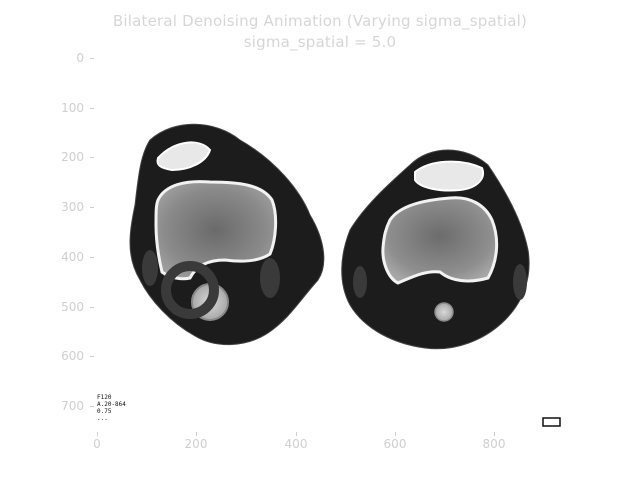 The height and width of the screenshot is (480, 640). Describe the element at coordinates (104, 411) in the screenshot. I see `scan-info-line-3: 0.75` at that location.